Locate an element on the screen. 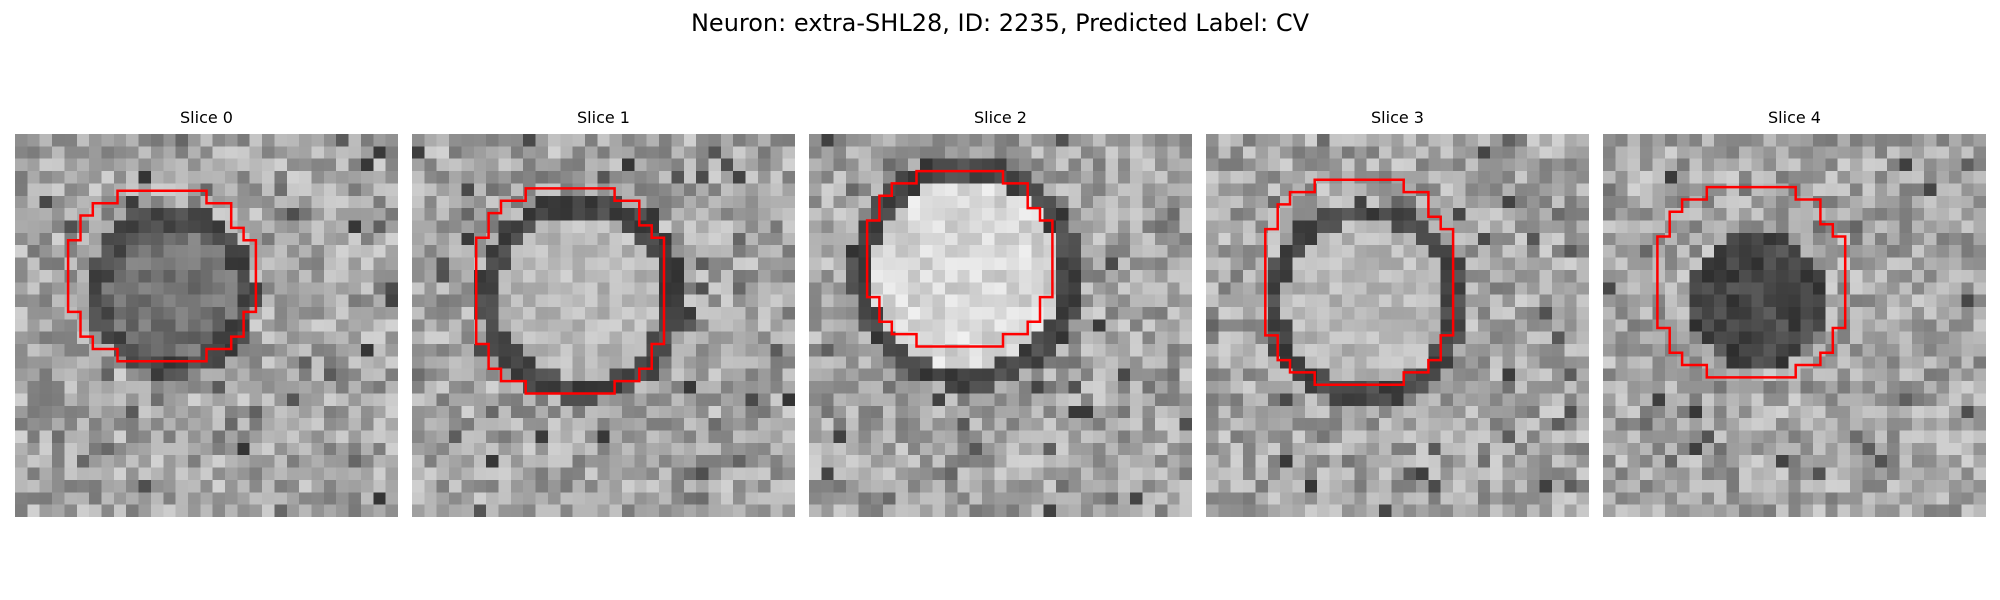 The image size is (2000, 600). slice-panel-4: Slice 4 is located at coordinates (1794, 312).